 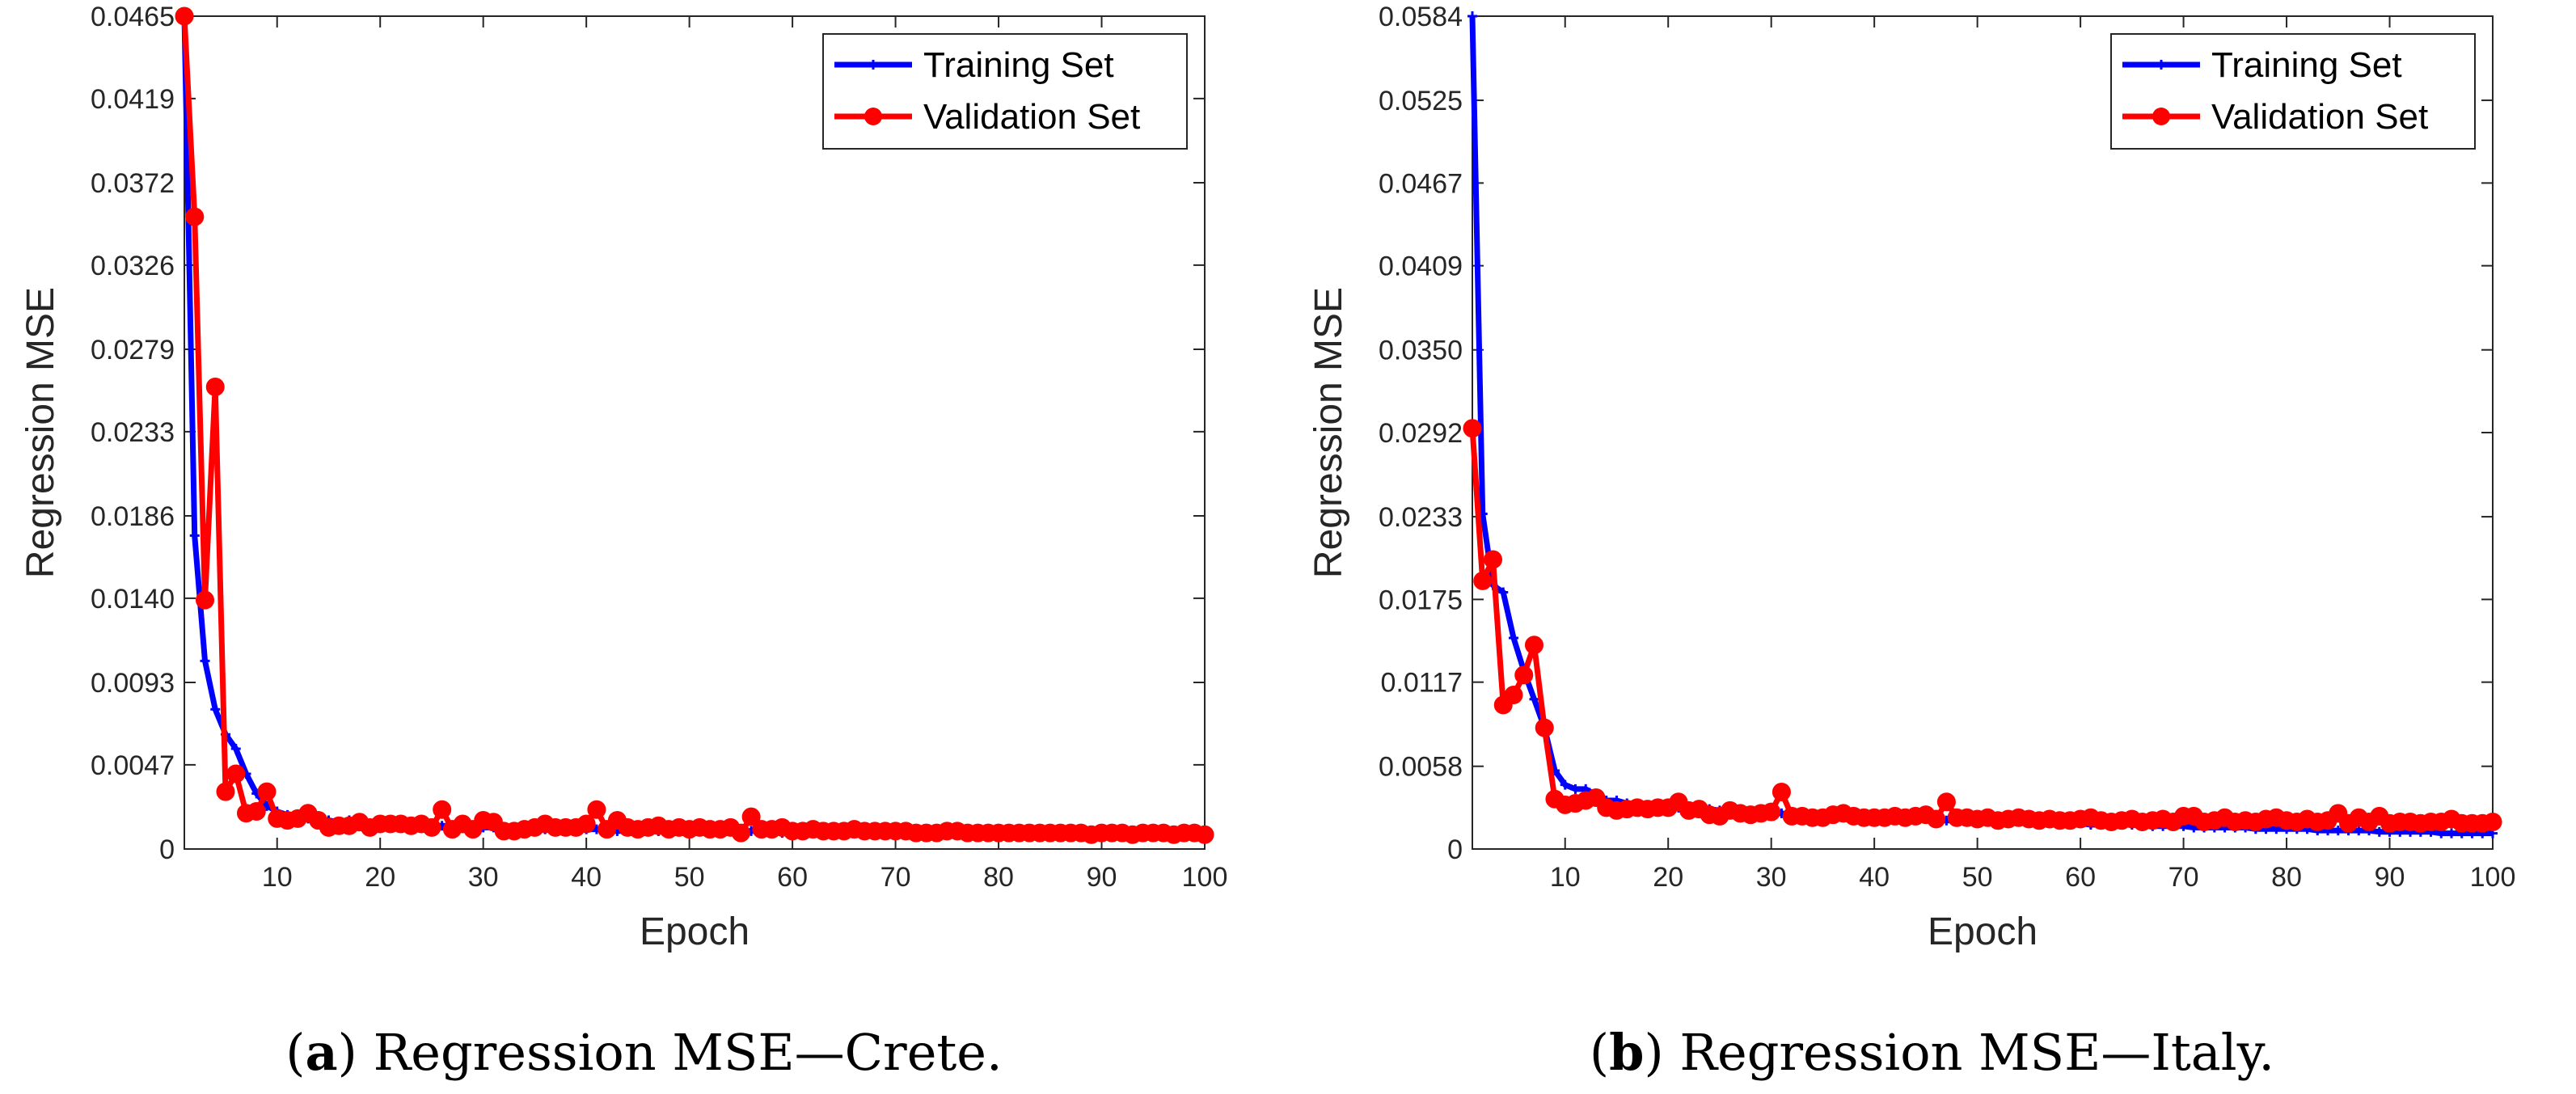 I want to click on legend: Training Set Validation Set, so click(x=1005, y=91).